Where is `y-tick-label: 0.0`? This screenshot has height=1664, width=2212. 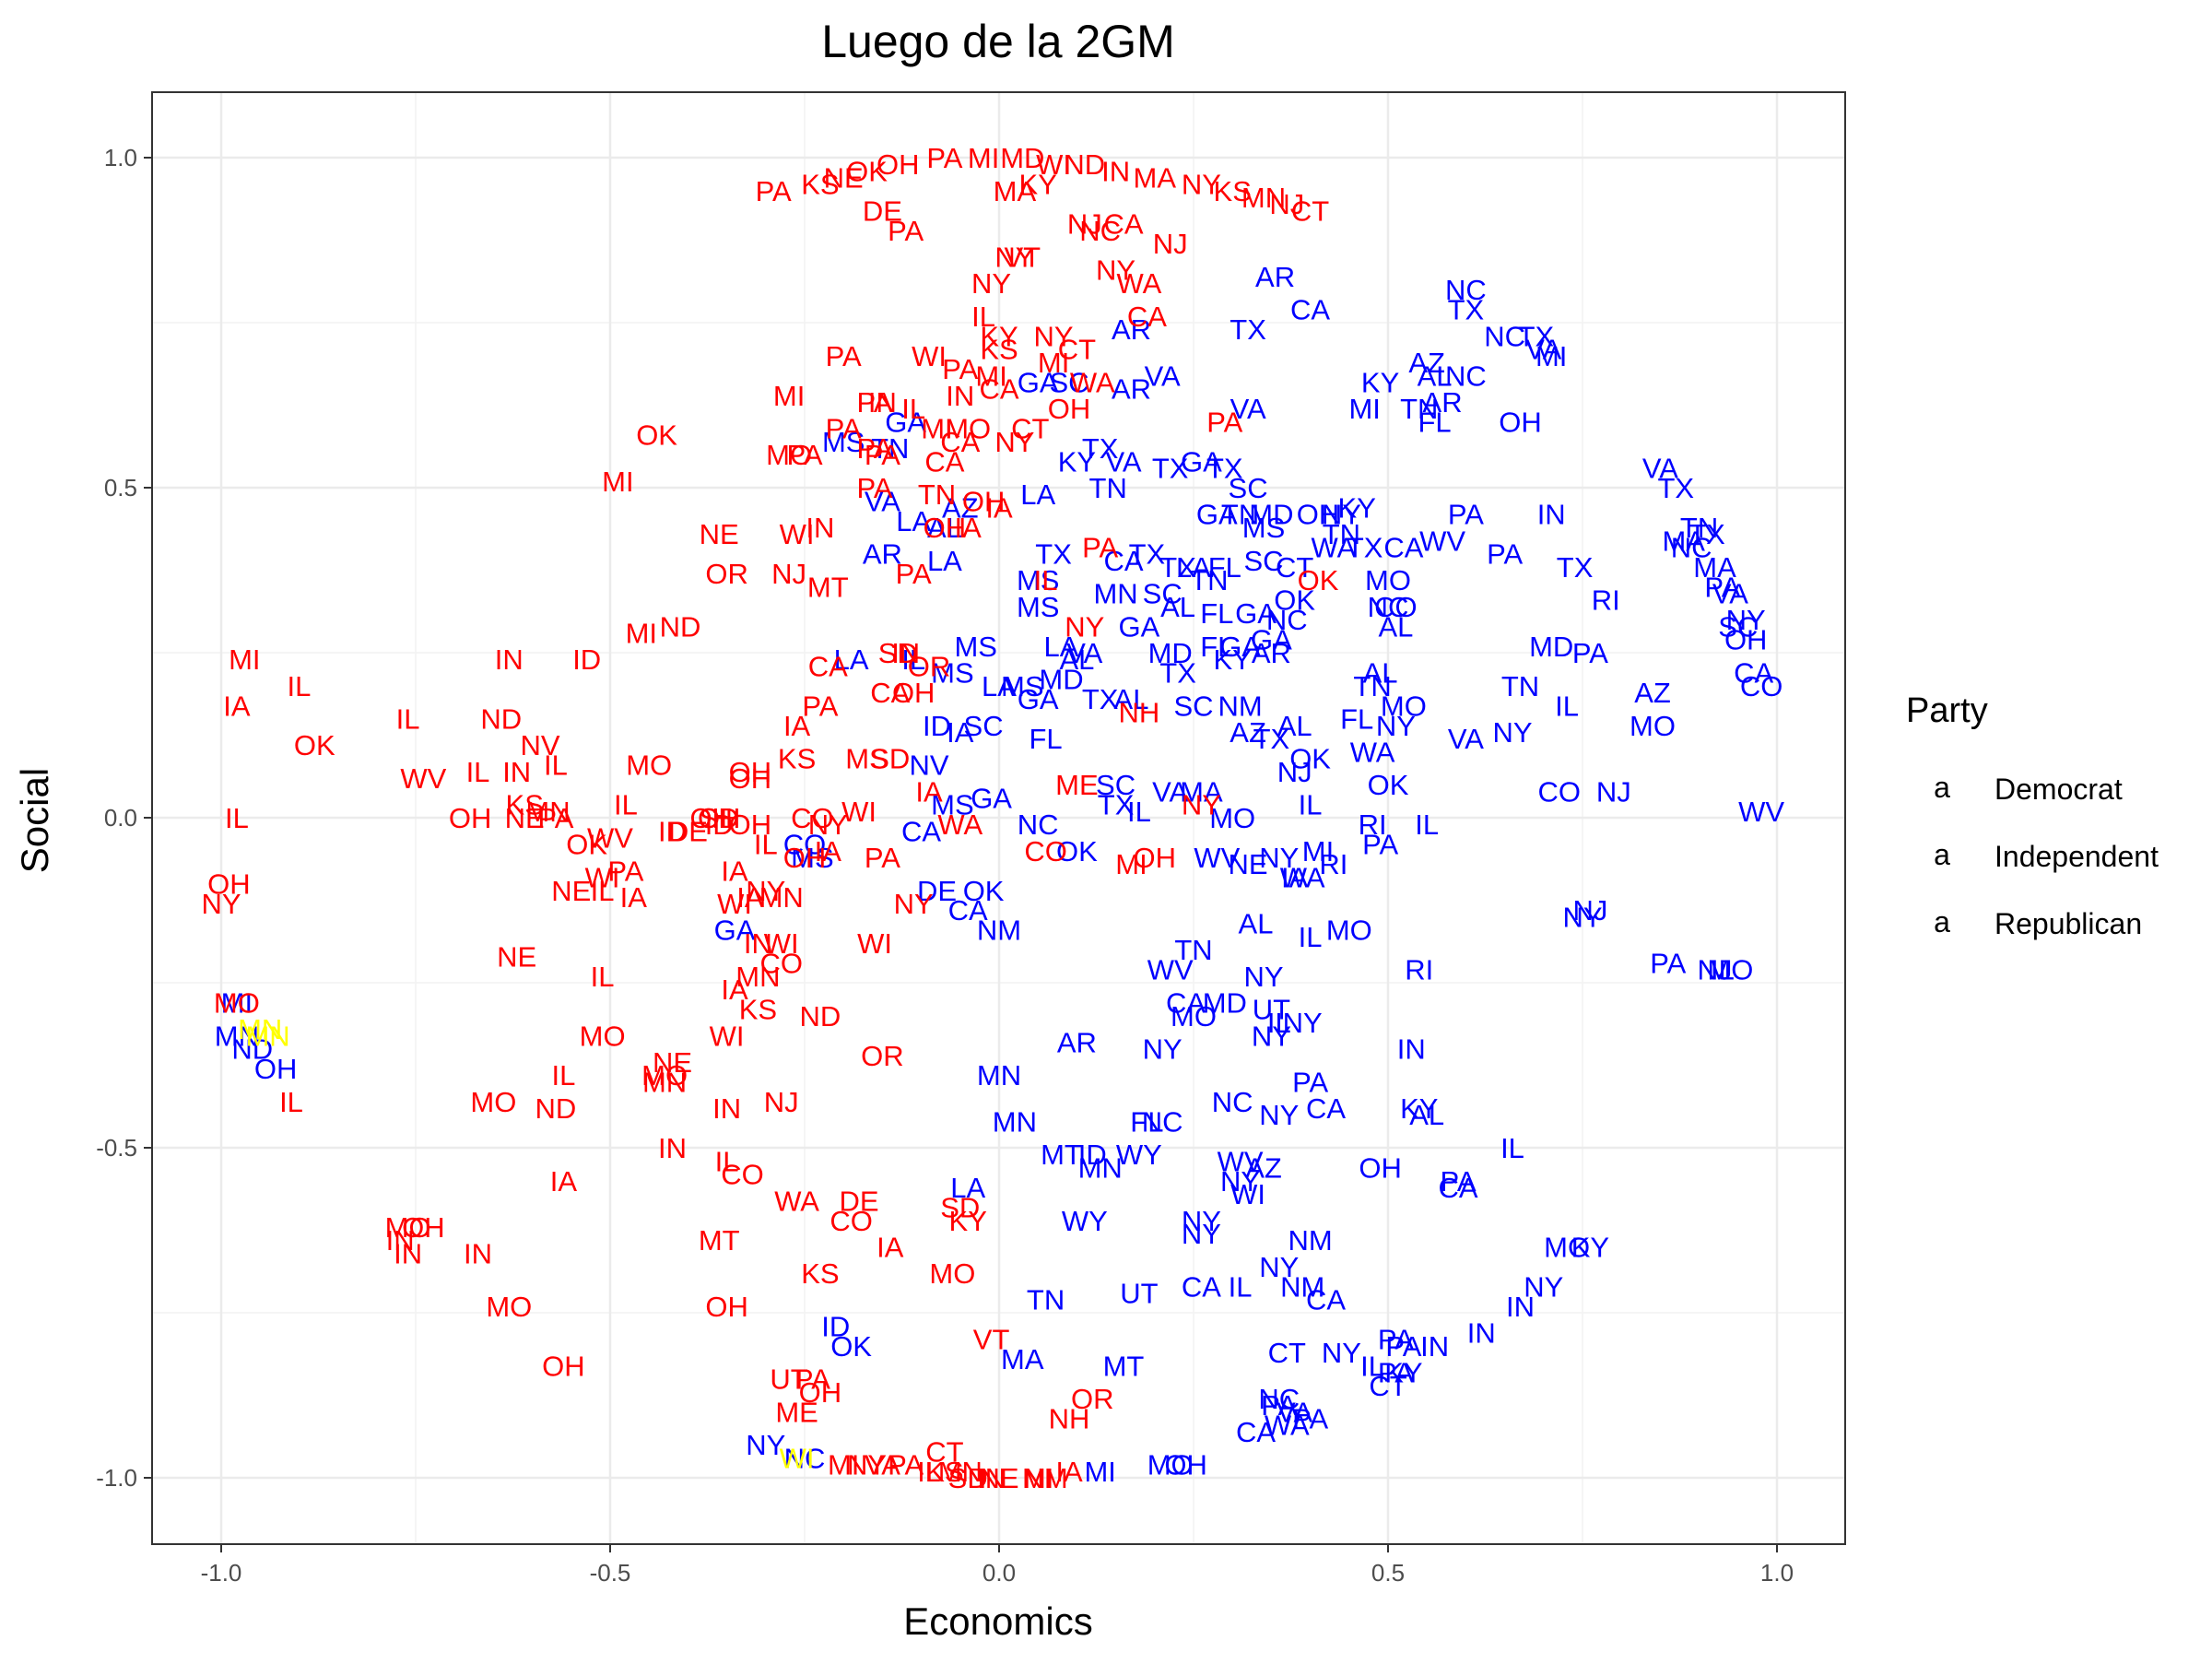
y-tick-label: 0.0 is located at coordinates (120, 818).